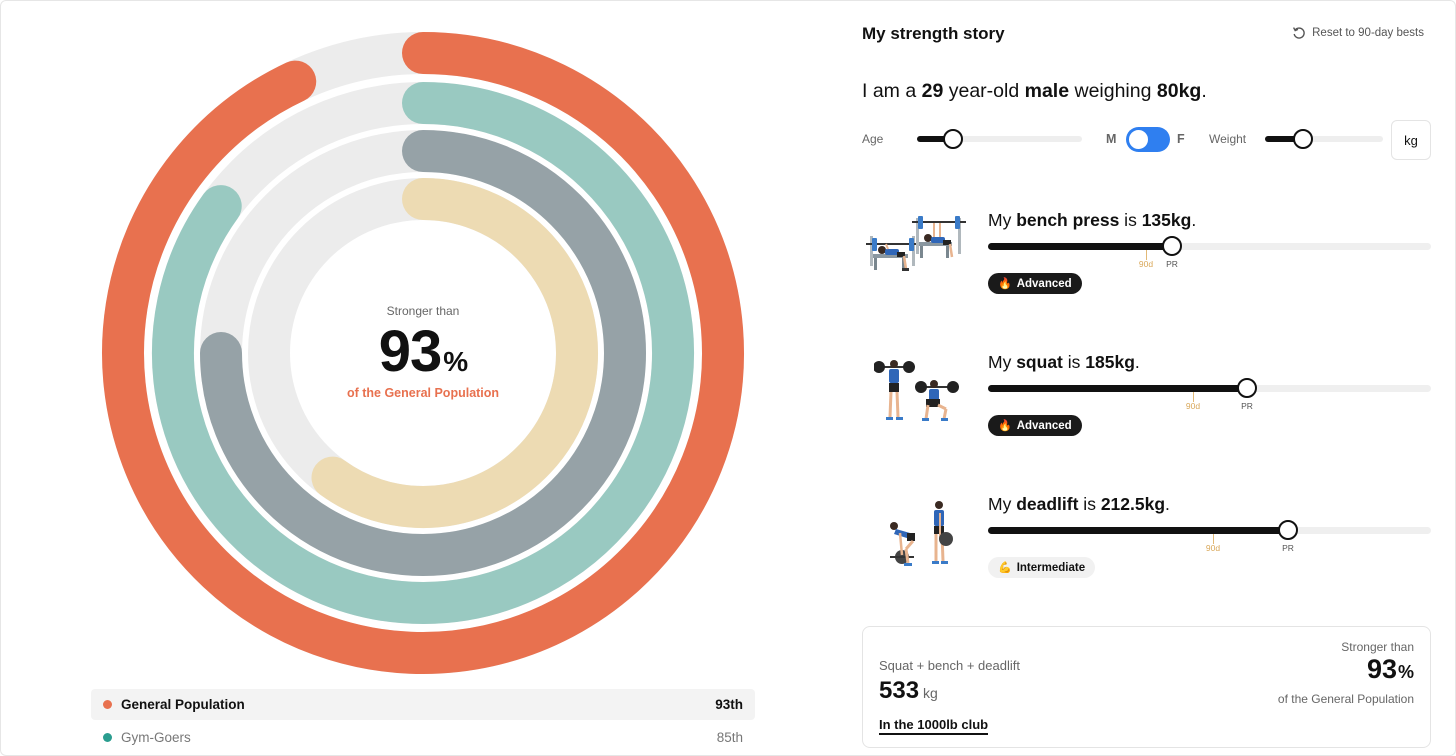 Image resolution: width=1456 pixels, height=756 pixels. I want to click on card-percentile-pct: %, so click(1405, 672).